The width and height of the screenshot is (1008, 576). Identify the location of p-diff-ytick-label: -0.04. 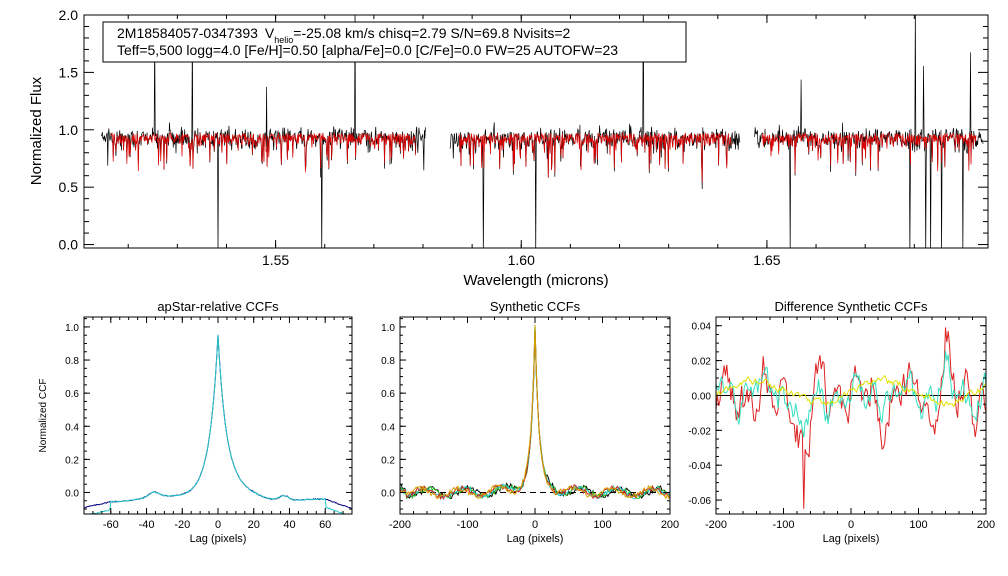
(699, 466).